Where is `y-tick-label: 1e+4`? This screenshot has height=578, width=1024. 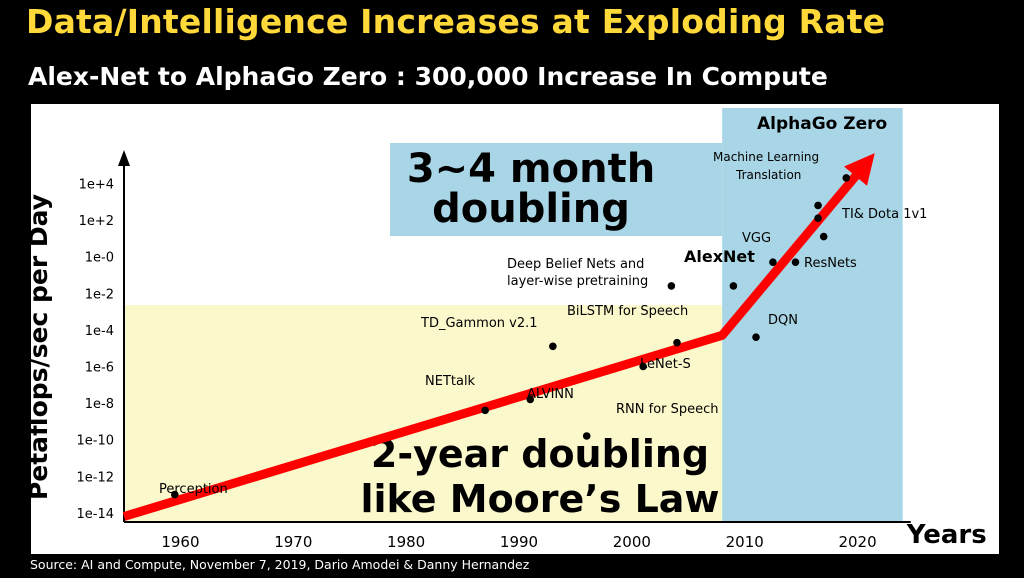
y-tick-label: 1e+4 is located at coordinates (96, 184).